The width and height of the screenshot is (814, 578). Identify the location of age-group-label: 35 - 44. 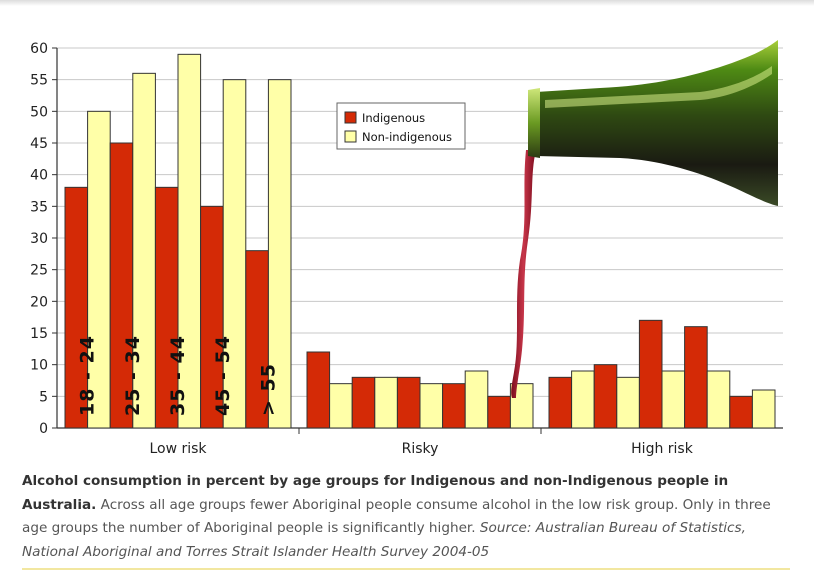
(178, 375).